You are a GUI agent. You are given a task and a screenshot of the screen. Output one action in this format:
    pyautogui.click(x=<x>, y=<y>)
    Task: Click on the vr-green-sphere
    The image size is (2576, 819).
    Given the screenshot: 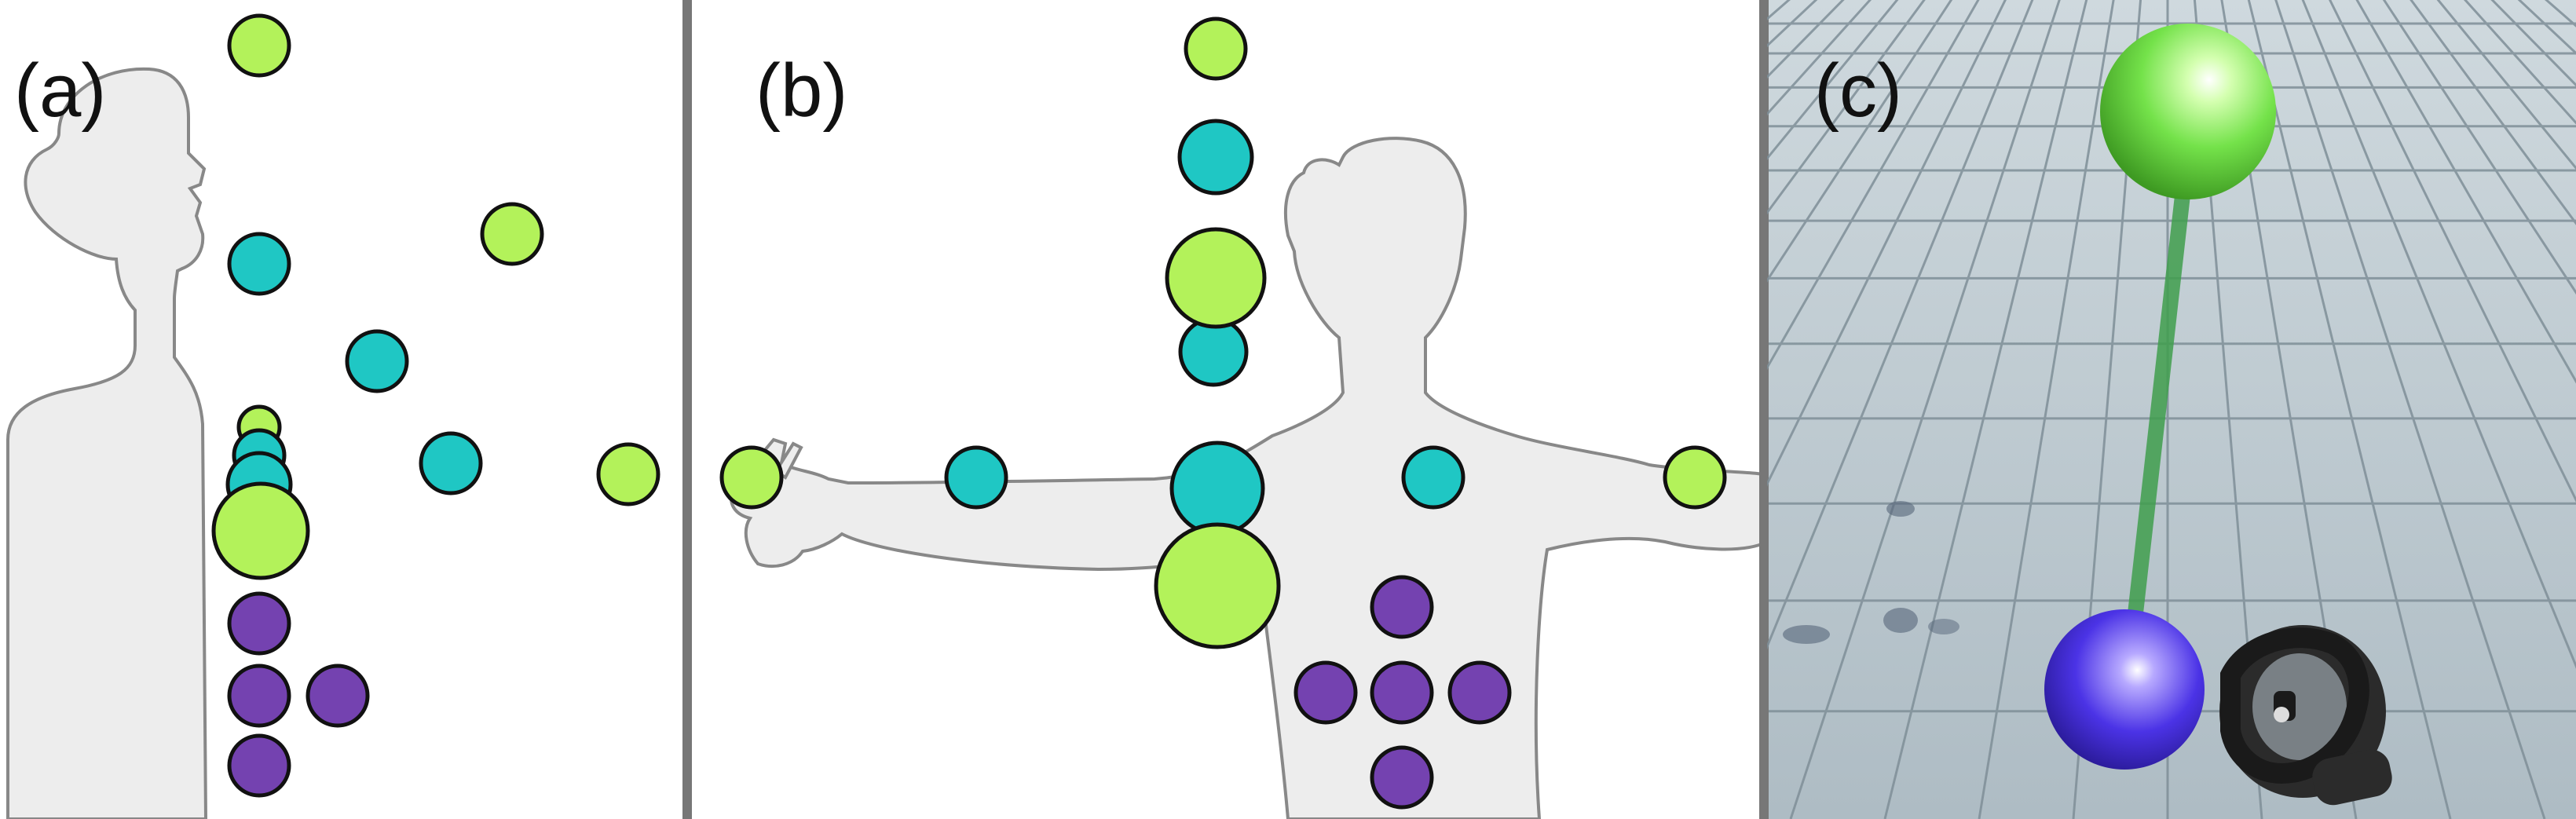 What is the action you would take?
    pyautogui.click(x=2188, y=111)
    